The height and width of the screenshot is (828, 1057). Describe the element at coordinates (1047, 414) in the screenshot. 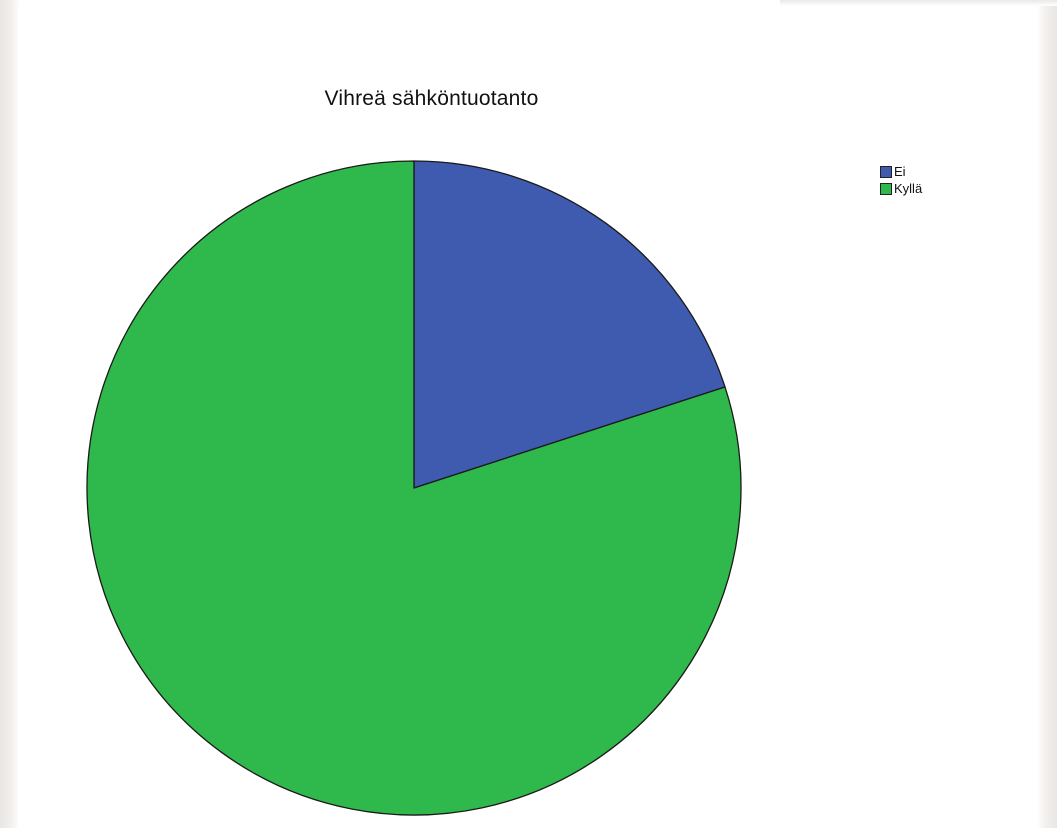

I see `backdrop-right-edge` at that location.